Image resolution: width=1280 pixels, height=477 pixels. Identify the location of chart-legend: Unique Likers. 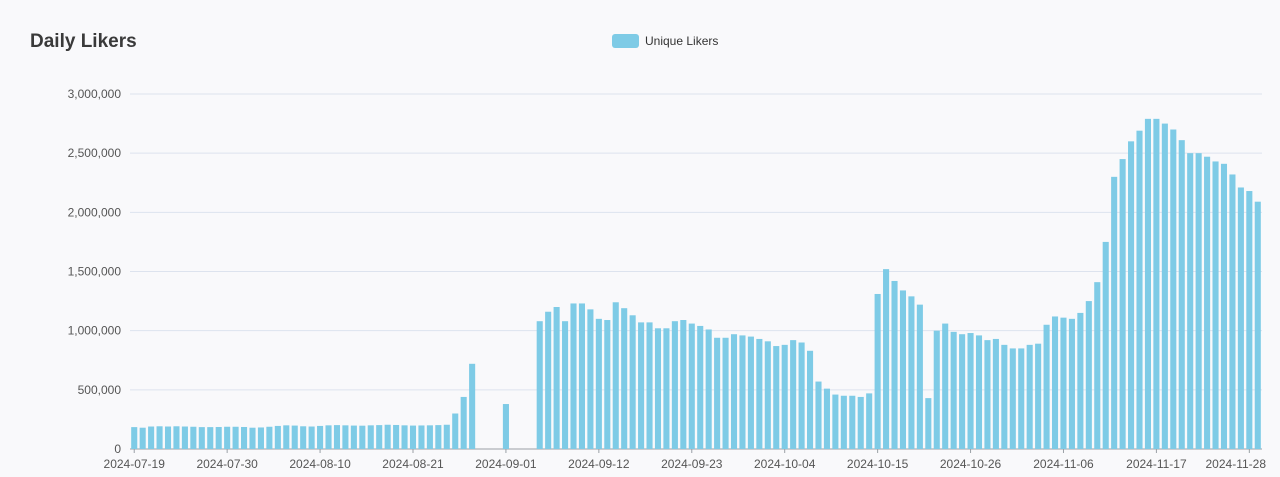
(665, 41).